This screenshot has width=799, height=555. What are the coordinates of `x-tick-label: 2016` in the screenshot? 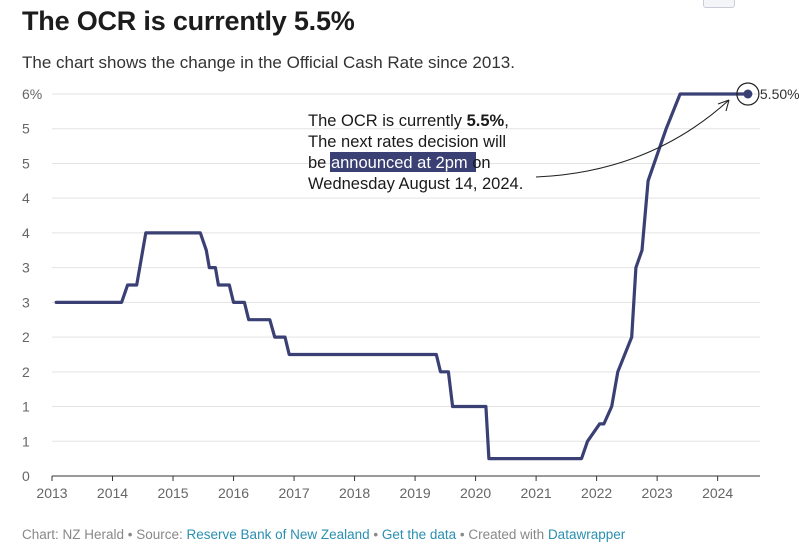 It's located at (233, 493).